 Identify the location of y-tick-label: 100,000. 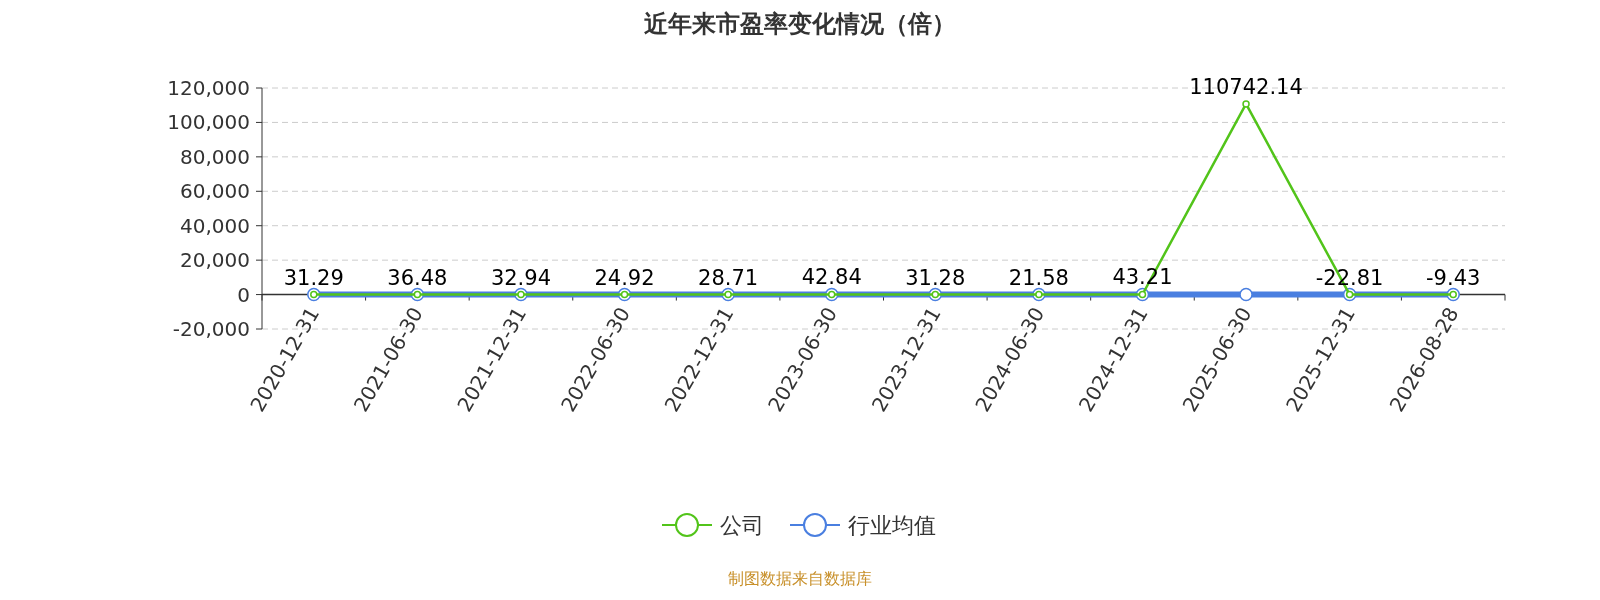
(208, 122).